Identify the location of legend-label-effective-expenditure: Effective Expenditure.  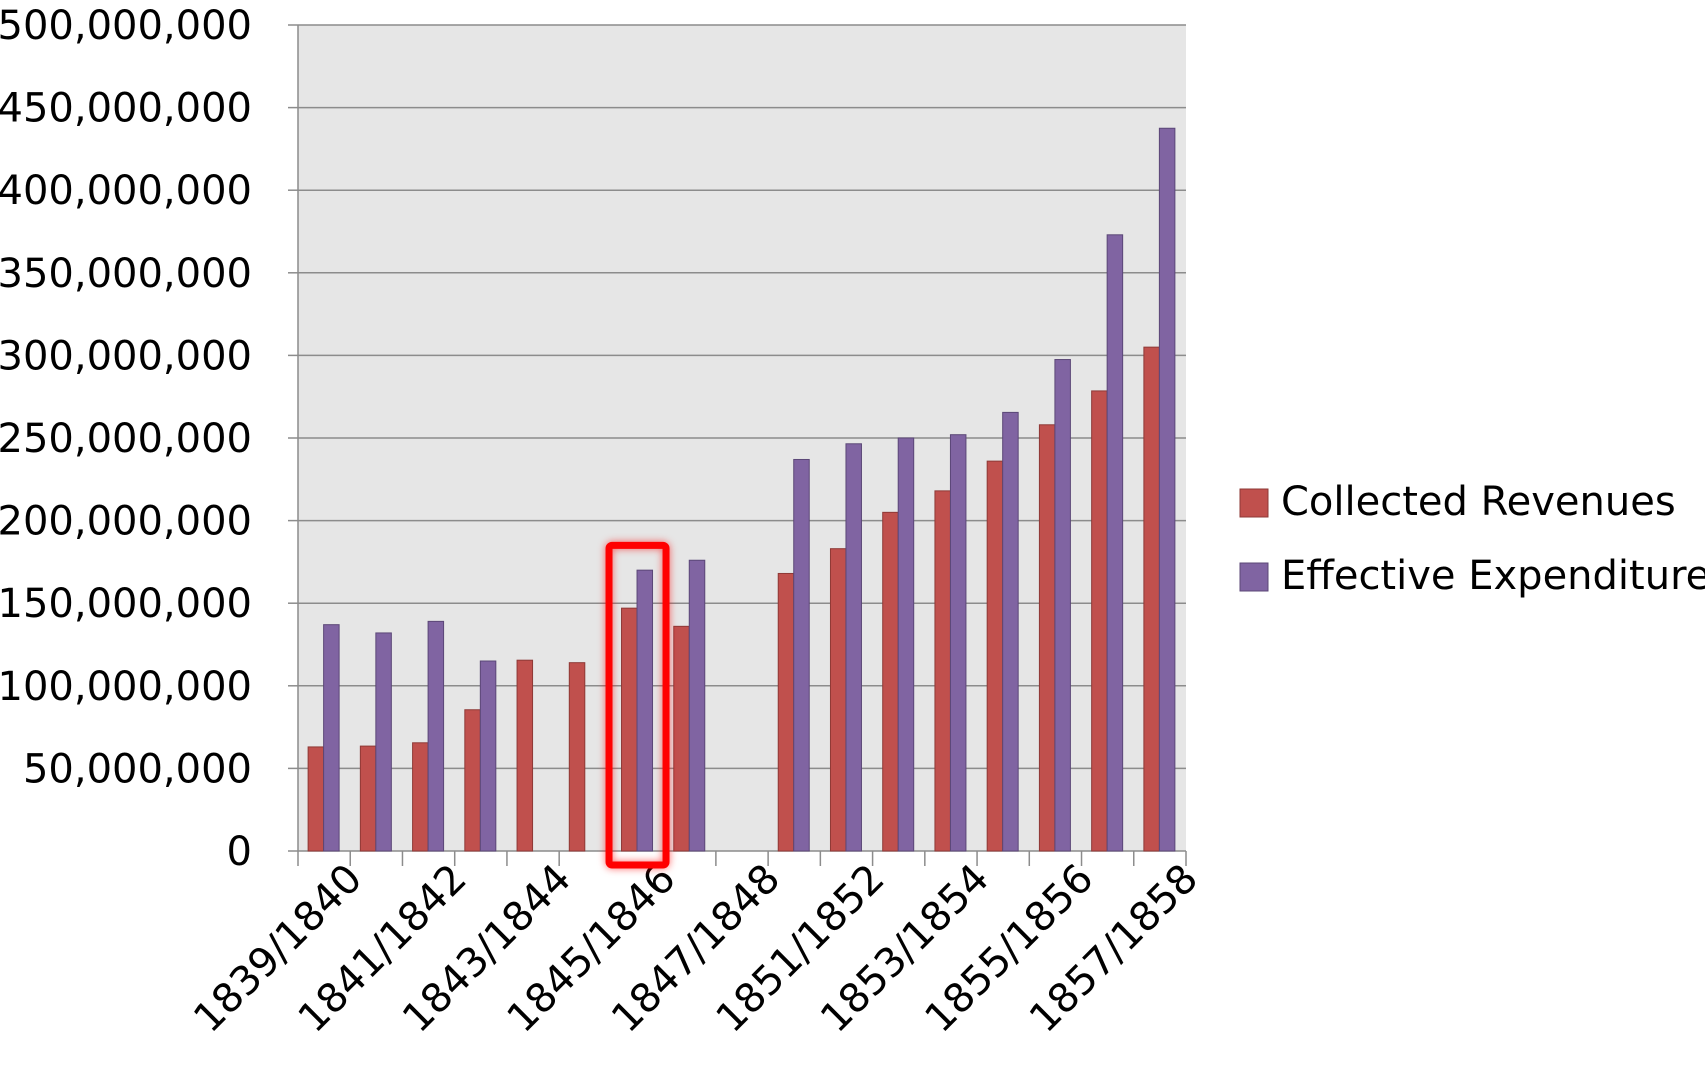
(1493, 576).